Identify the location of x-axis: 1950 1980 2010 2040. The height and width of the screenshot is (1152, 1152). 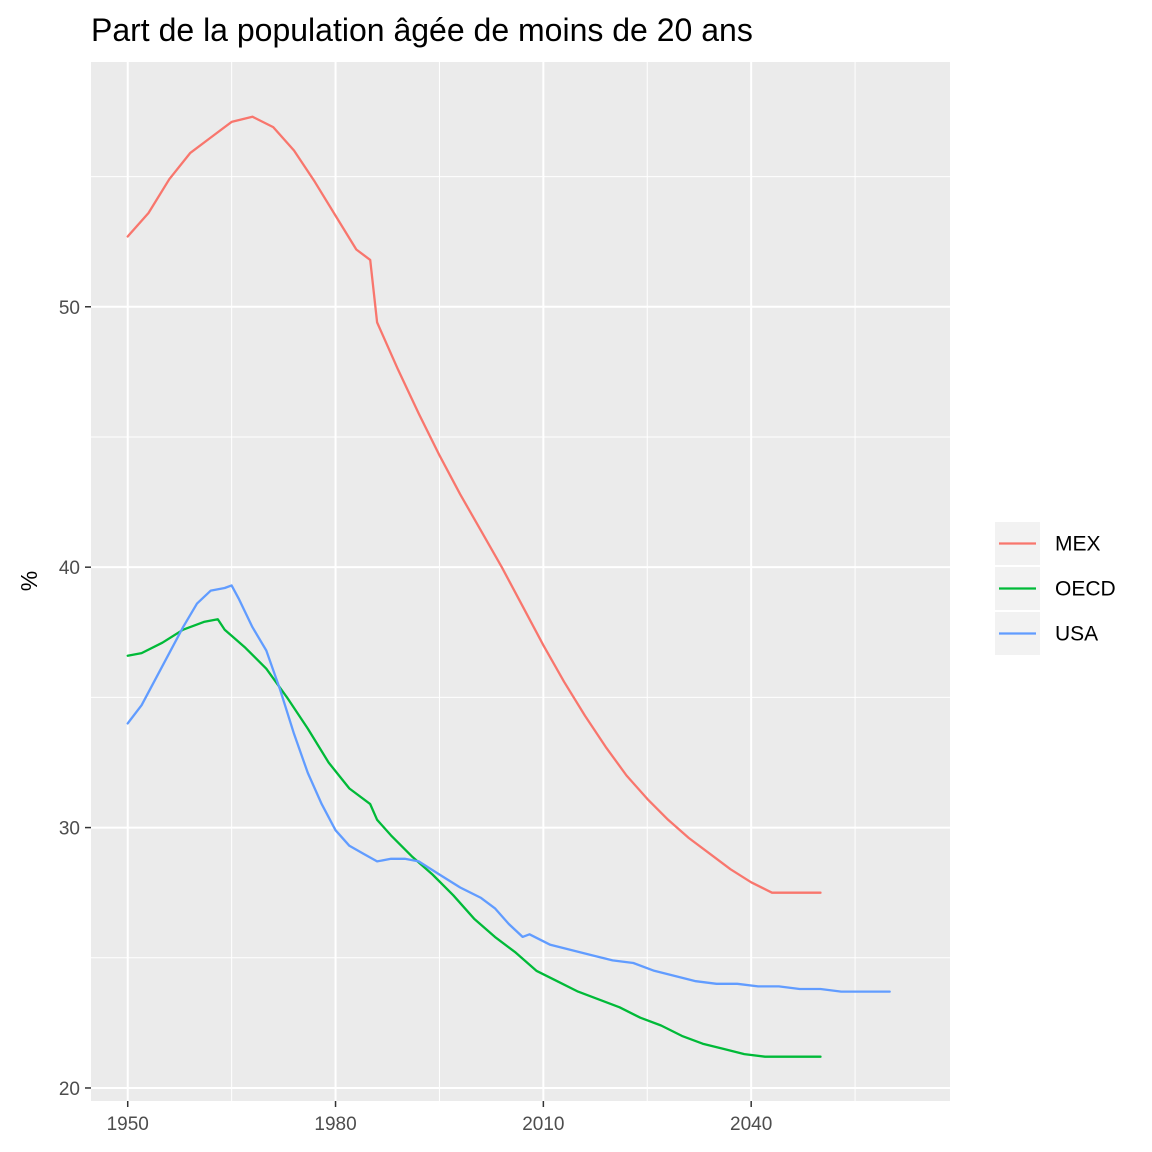
(439, 1118).